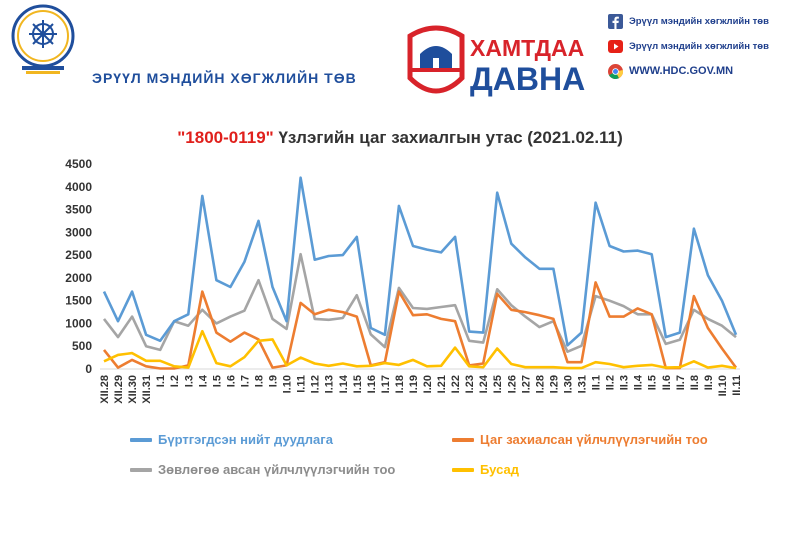 This screenshot has width=800, height=553. Describe the element at coordinates (615, 71) in the screenshot. I see `chrome-icon` at that location.